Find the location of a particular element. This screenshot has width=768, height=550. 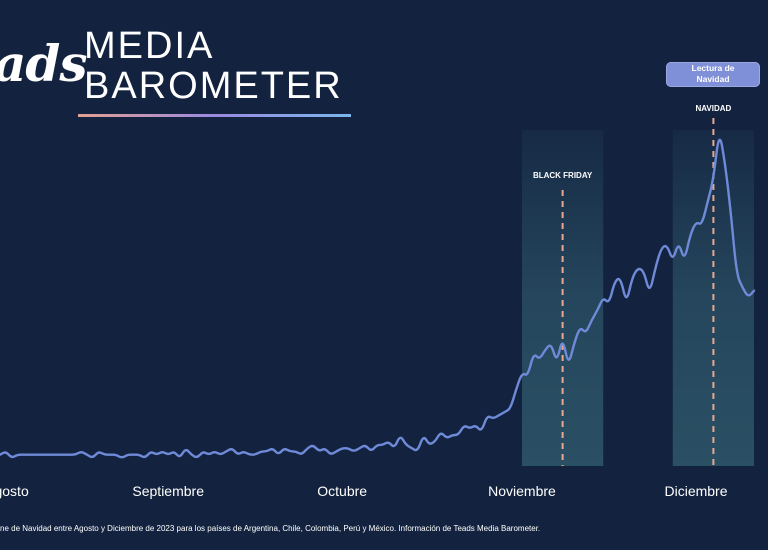

page-title: MEDIA BAROMETER is located at coordinates (213, 66).